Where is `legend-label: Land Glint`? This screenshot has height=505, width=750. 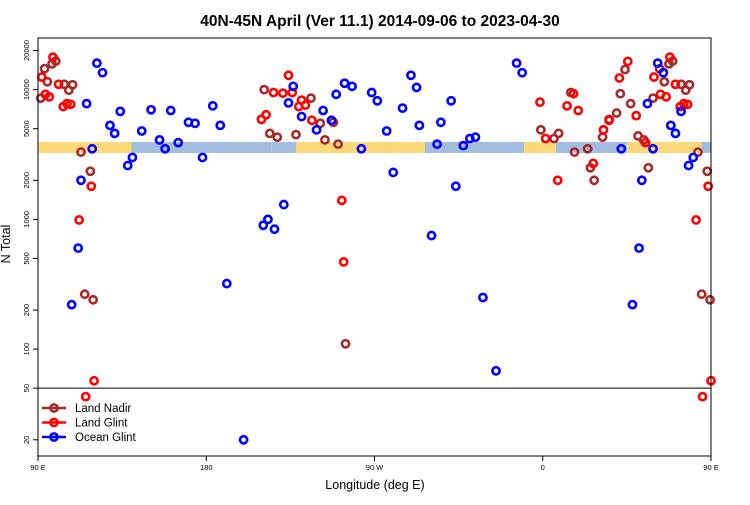 legend-label: Land Glint is located at coordinates (101, 424).